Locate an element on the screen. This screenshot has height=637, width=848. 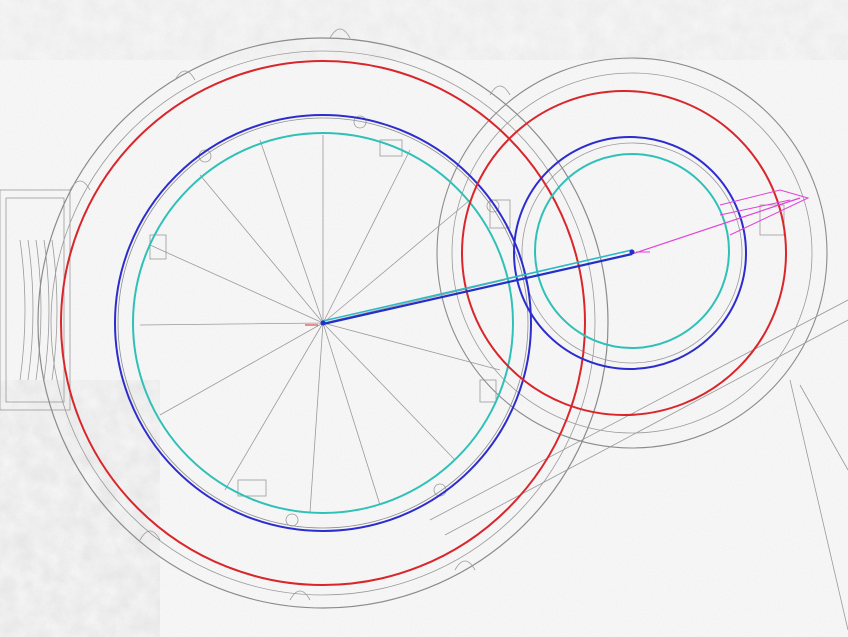
foliage-top is located at coordinates (424, 30).